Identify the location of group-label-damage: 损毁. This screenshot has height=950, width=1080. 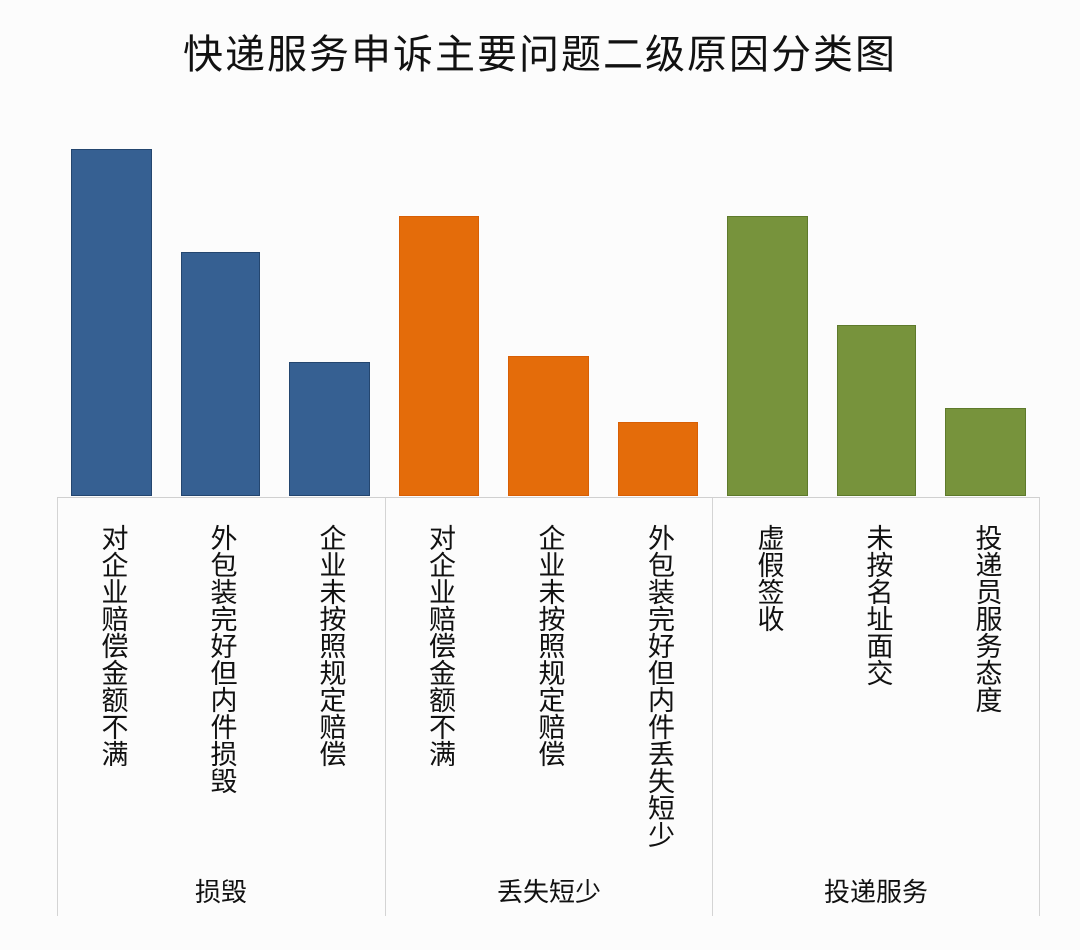
(220, 893).